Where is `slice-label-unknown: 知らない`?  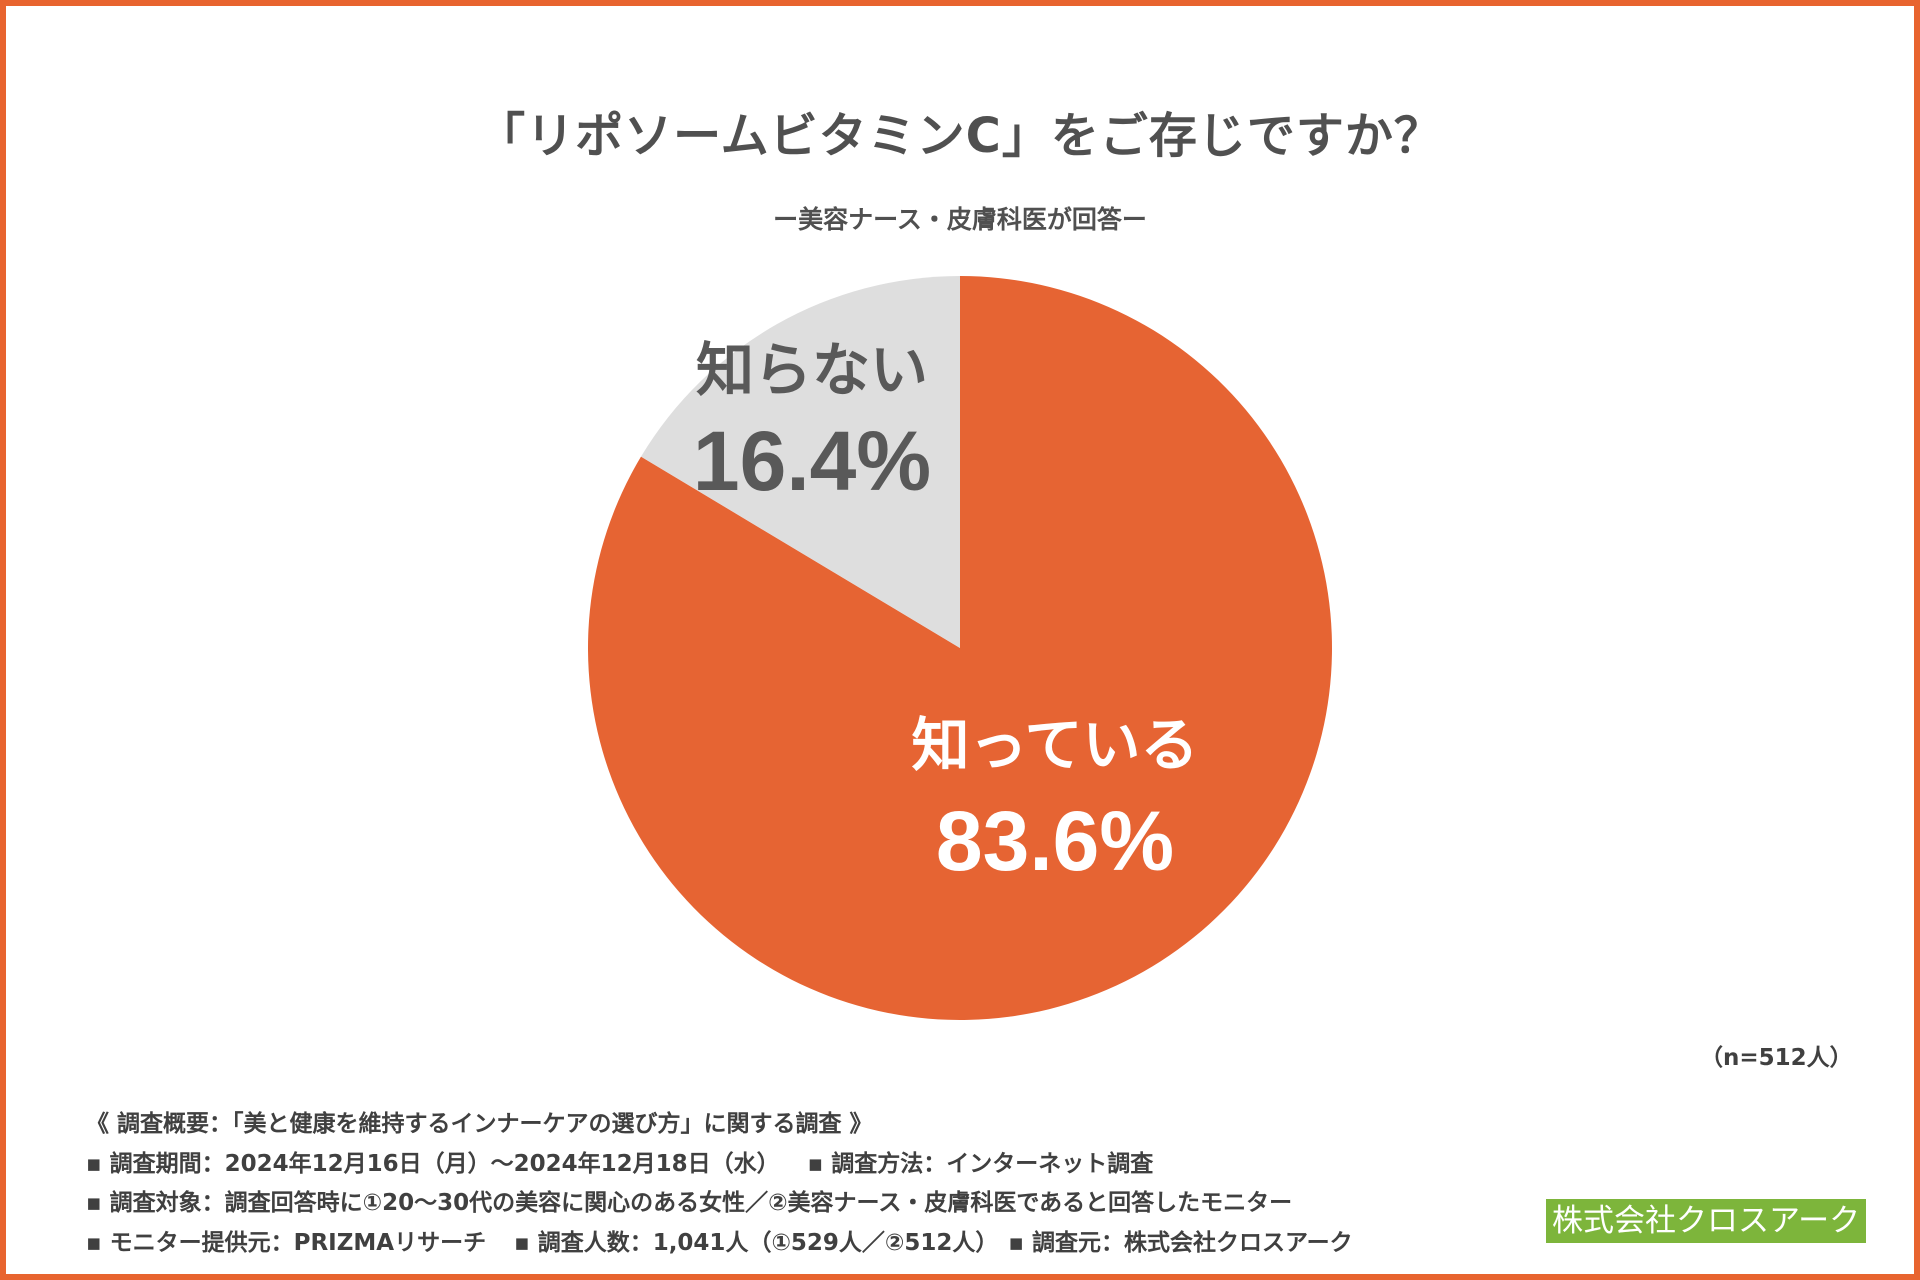 slice-label-unknown: 知らない is located at coordinates (812, 370).